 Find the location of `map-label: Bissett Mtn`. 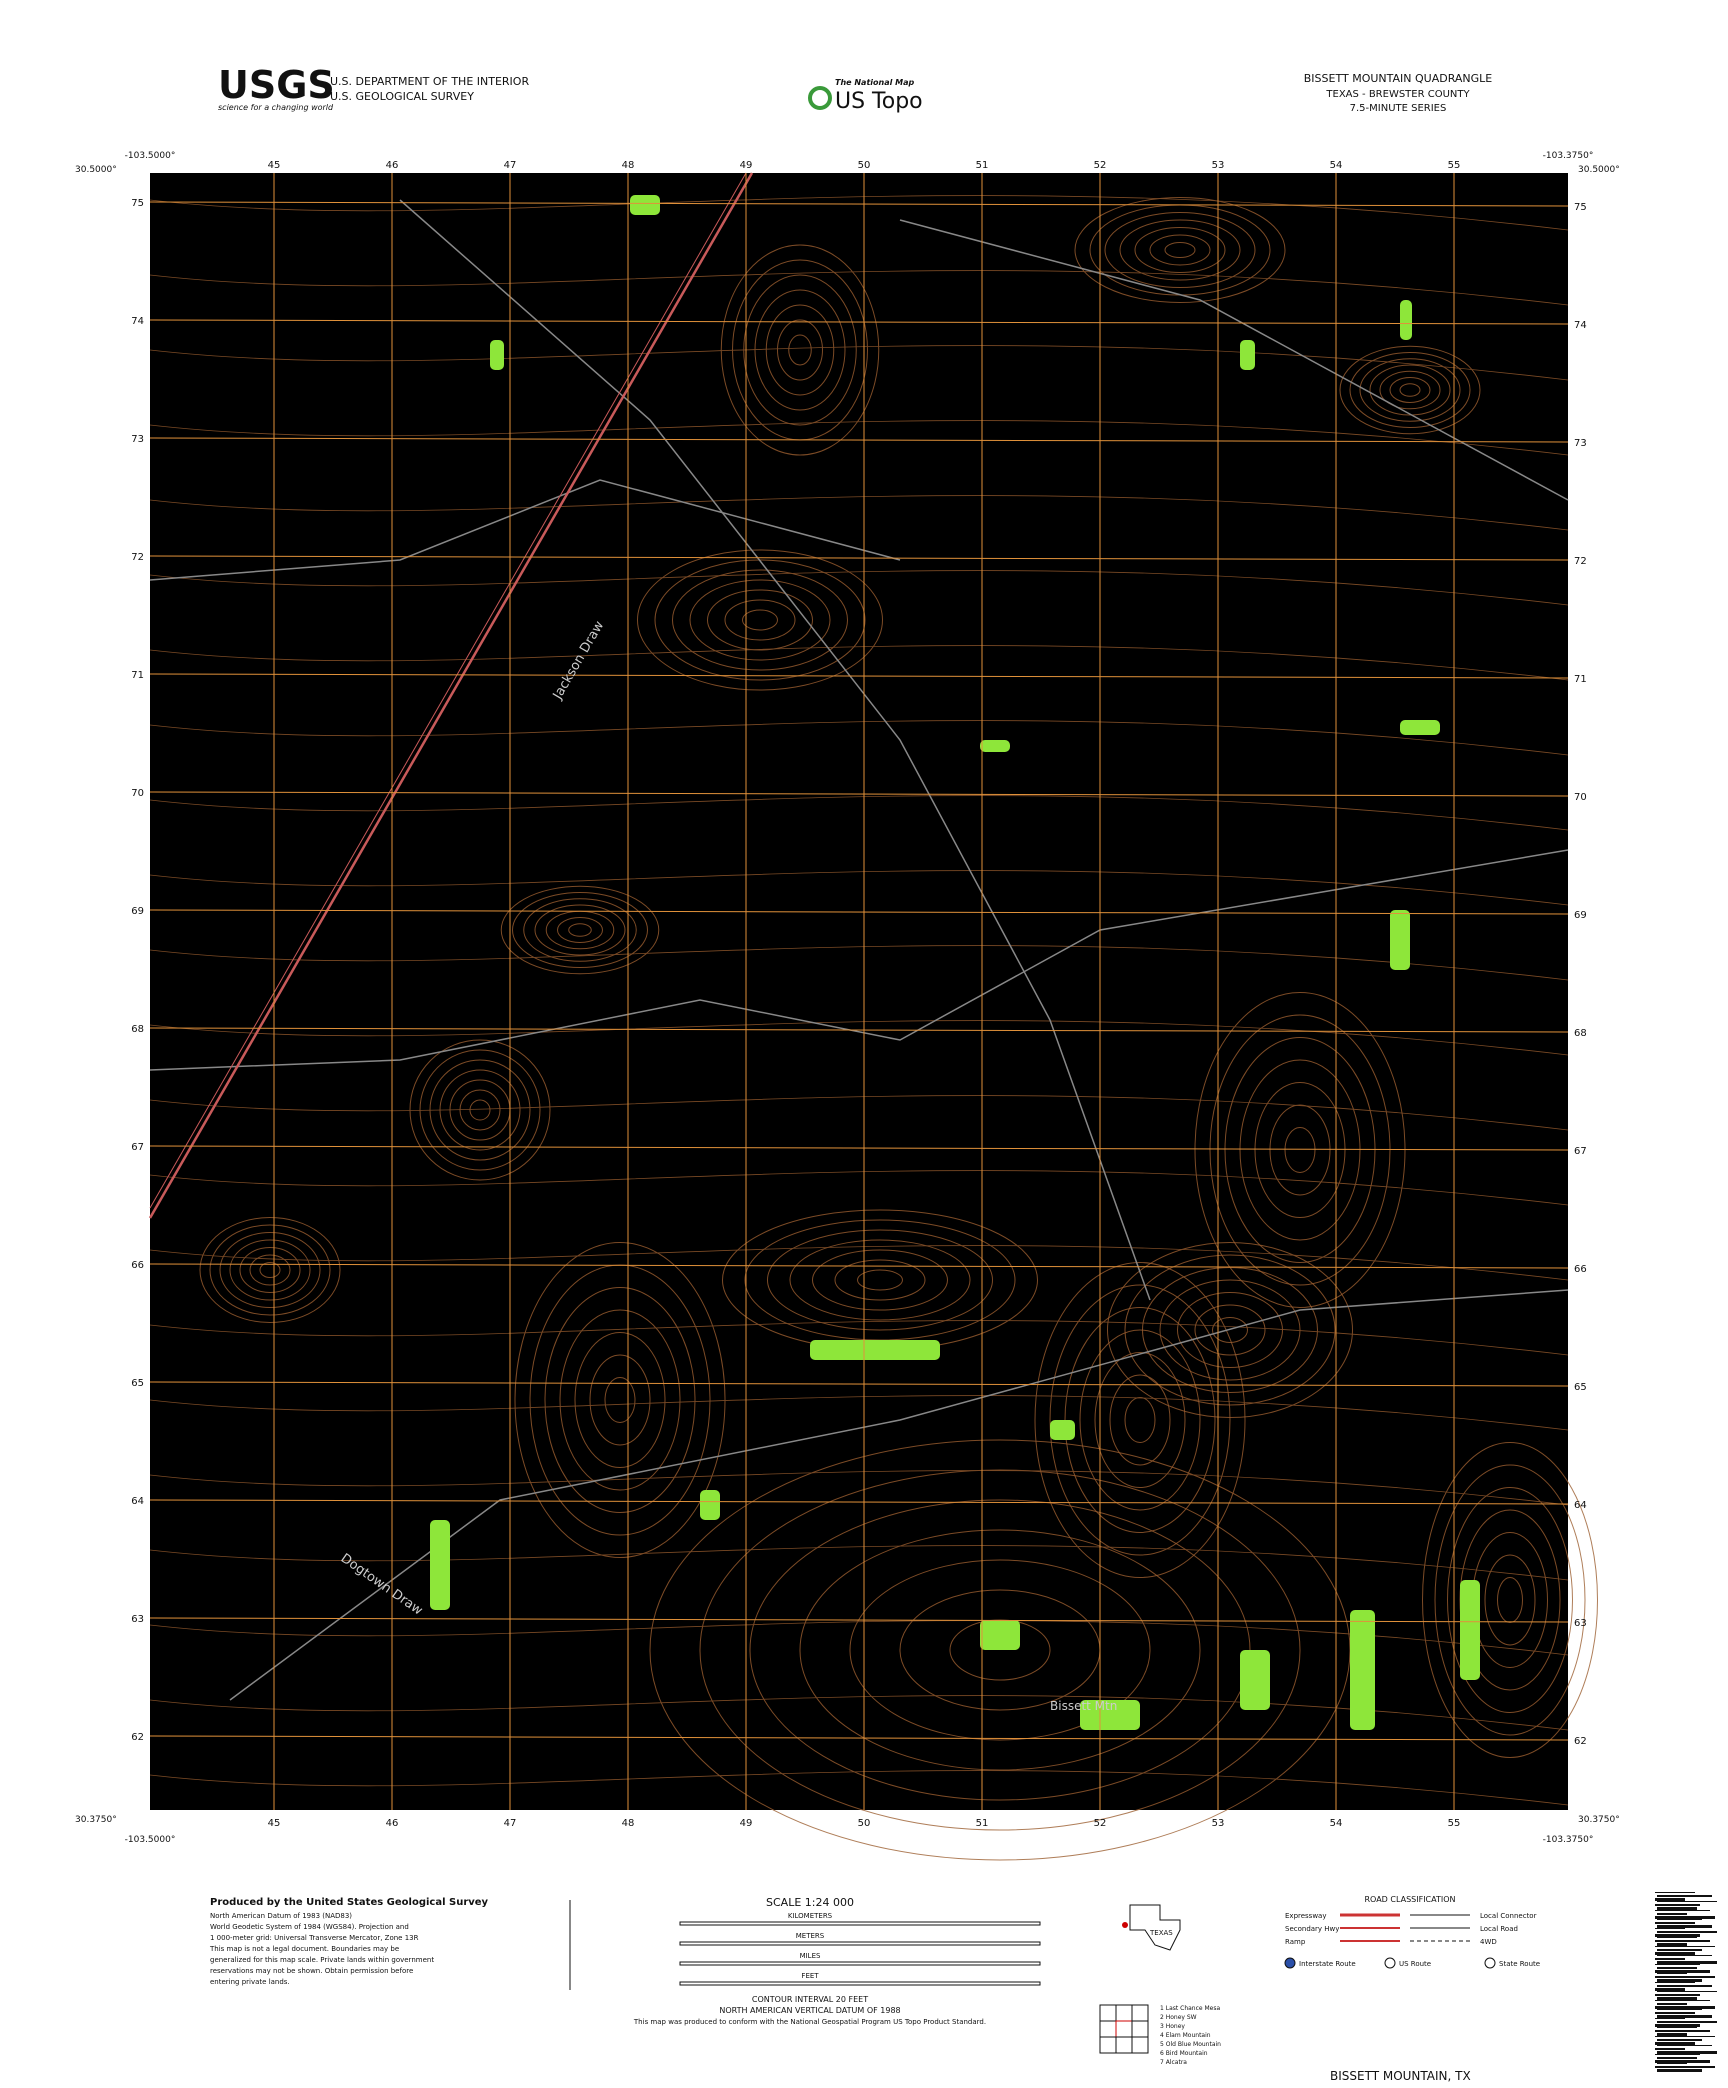

map-label: Bissett Mtn is located at coordinates (1083, 1706).